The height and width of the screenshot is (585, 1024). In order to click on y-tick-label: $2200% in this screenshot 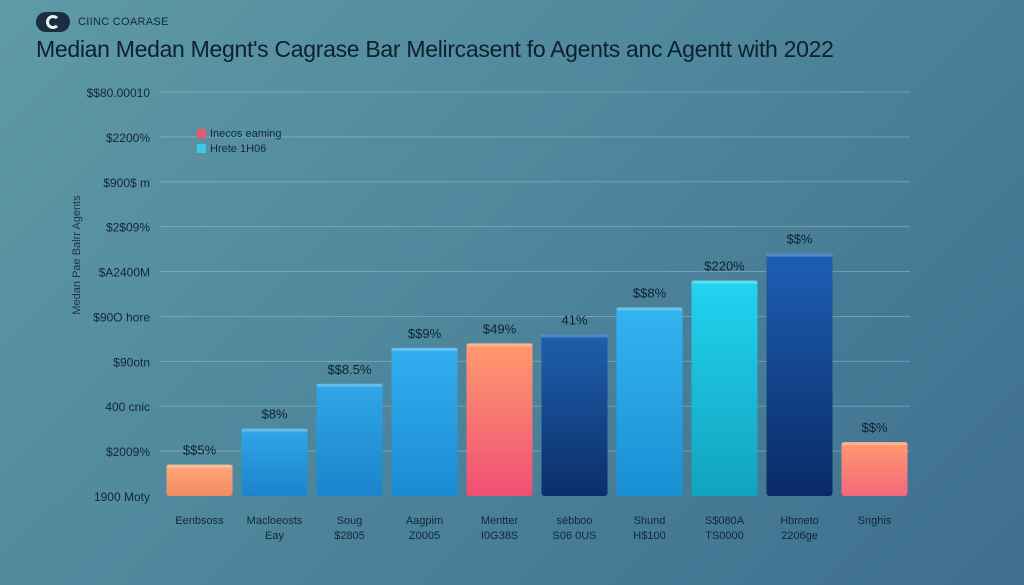, I will do `click(128, 138)`.